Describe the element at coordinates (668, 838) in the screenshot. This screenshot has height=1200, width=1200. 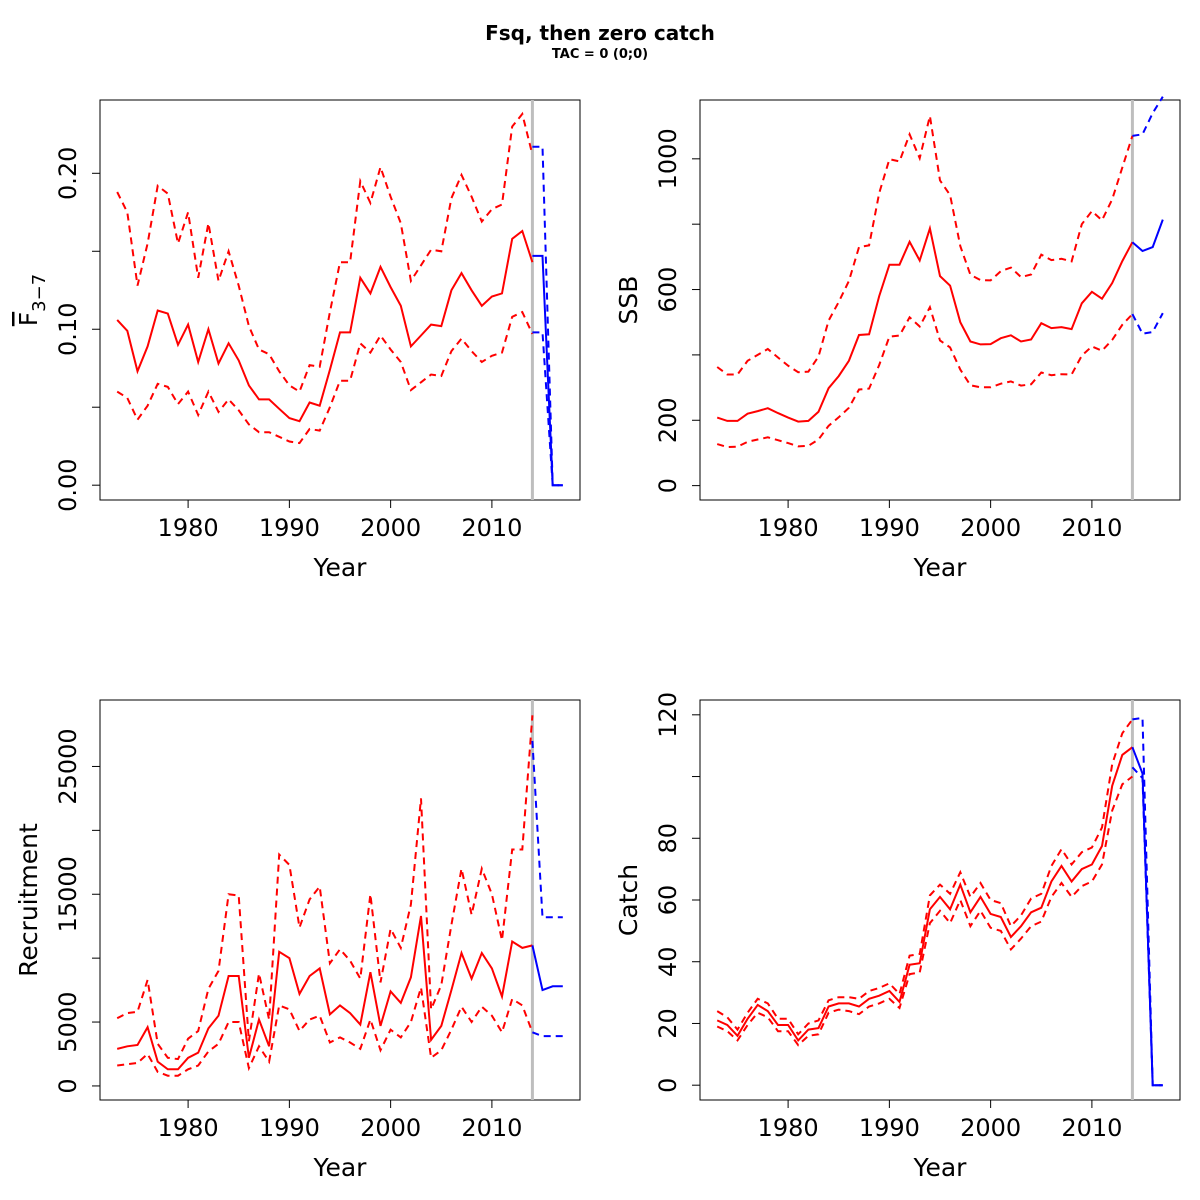
I see `y-tick-label: 80` at that location.